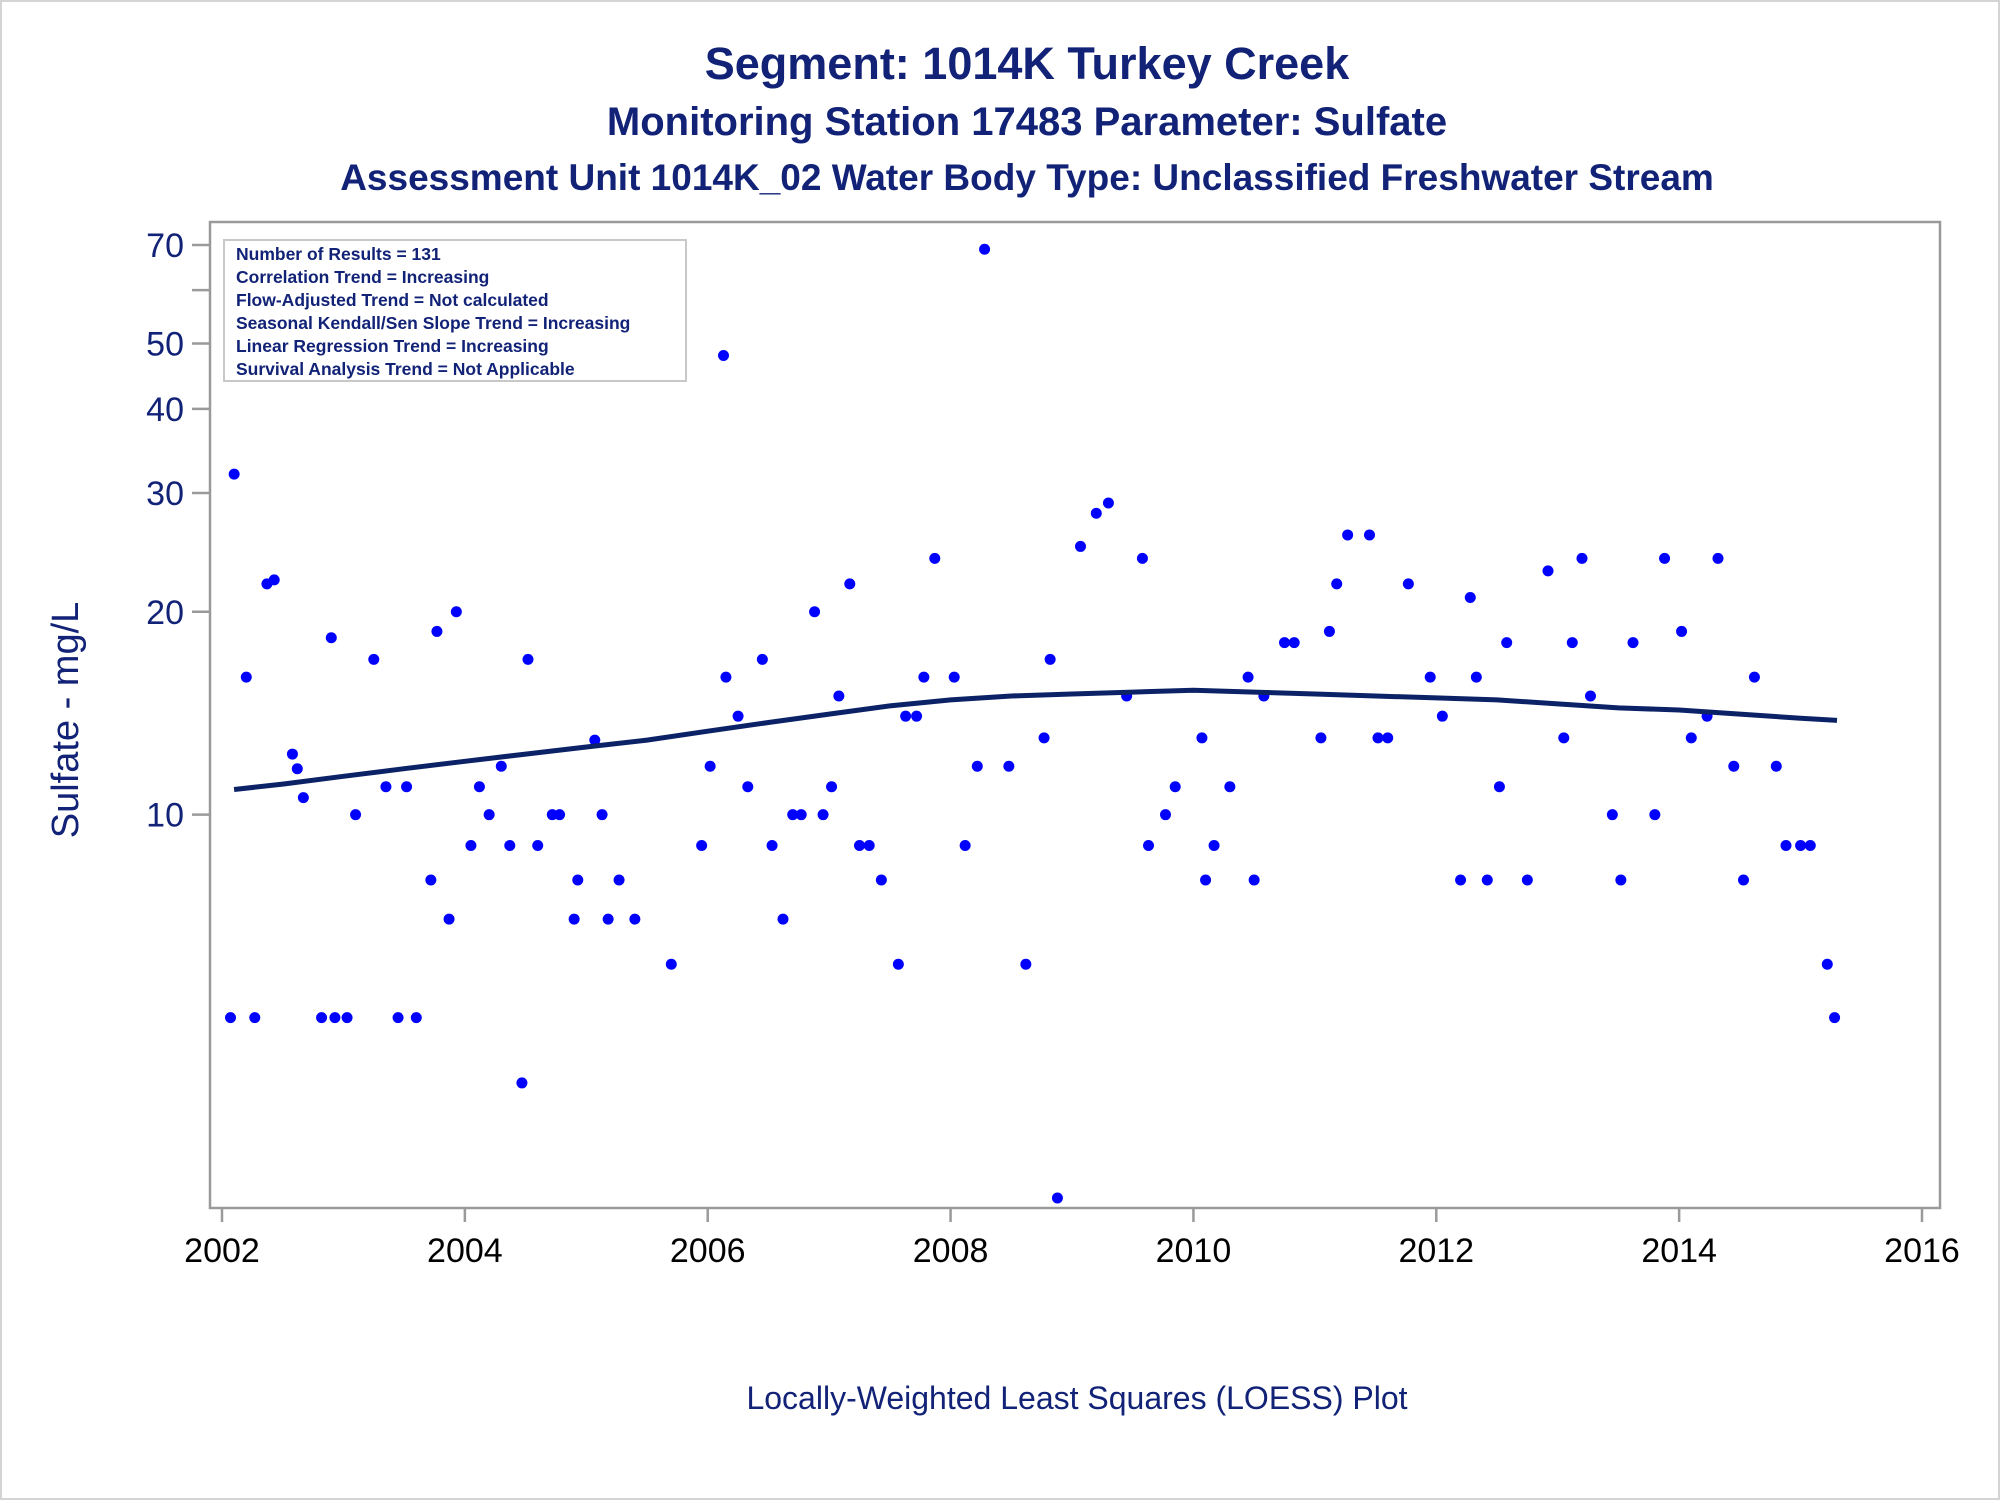 The height and width of the screenshot is (1500, 2000). What do you see at coordinates (951, 1251) in the screenshot?
I see `x-tick-label: 2008` at bounding box center [951, 1251].